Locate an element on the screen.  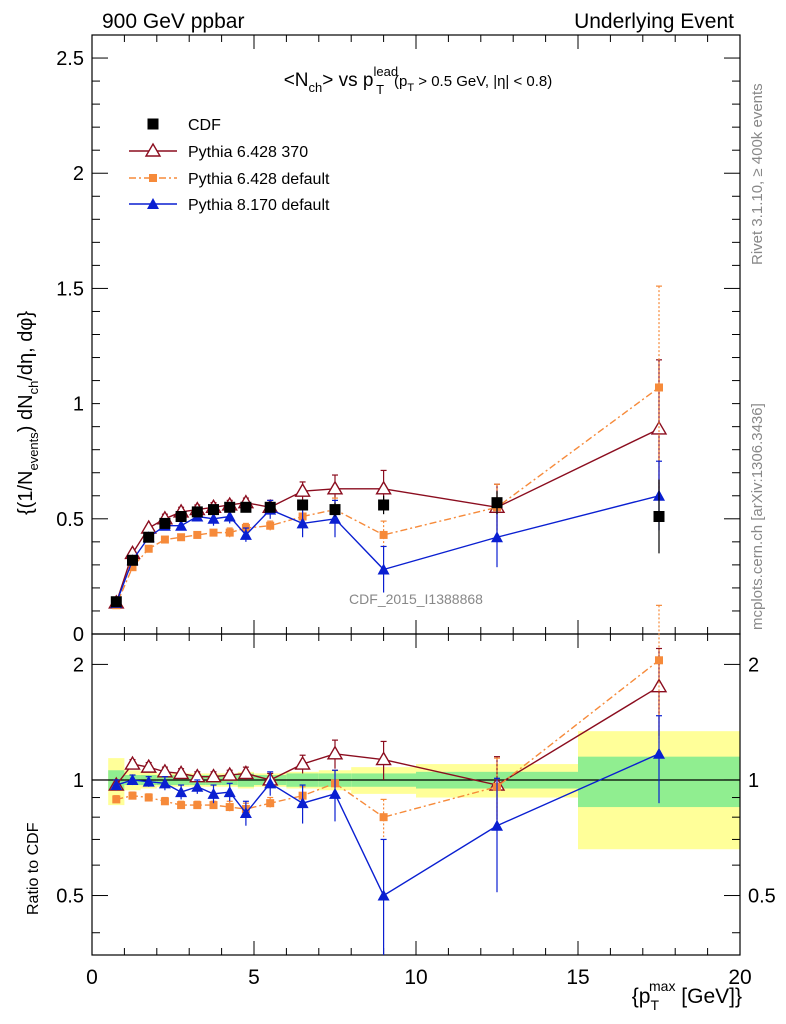
ratio-y-tick-label: 2 is located at coordinates (78, 665).